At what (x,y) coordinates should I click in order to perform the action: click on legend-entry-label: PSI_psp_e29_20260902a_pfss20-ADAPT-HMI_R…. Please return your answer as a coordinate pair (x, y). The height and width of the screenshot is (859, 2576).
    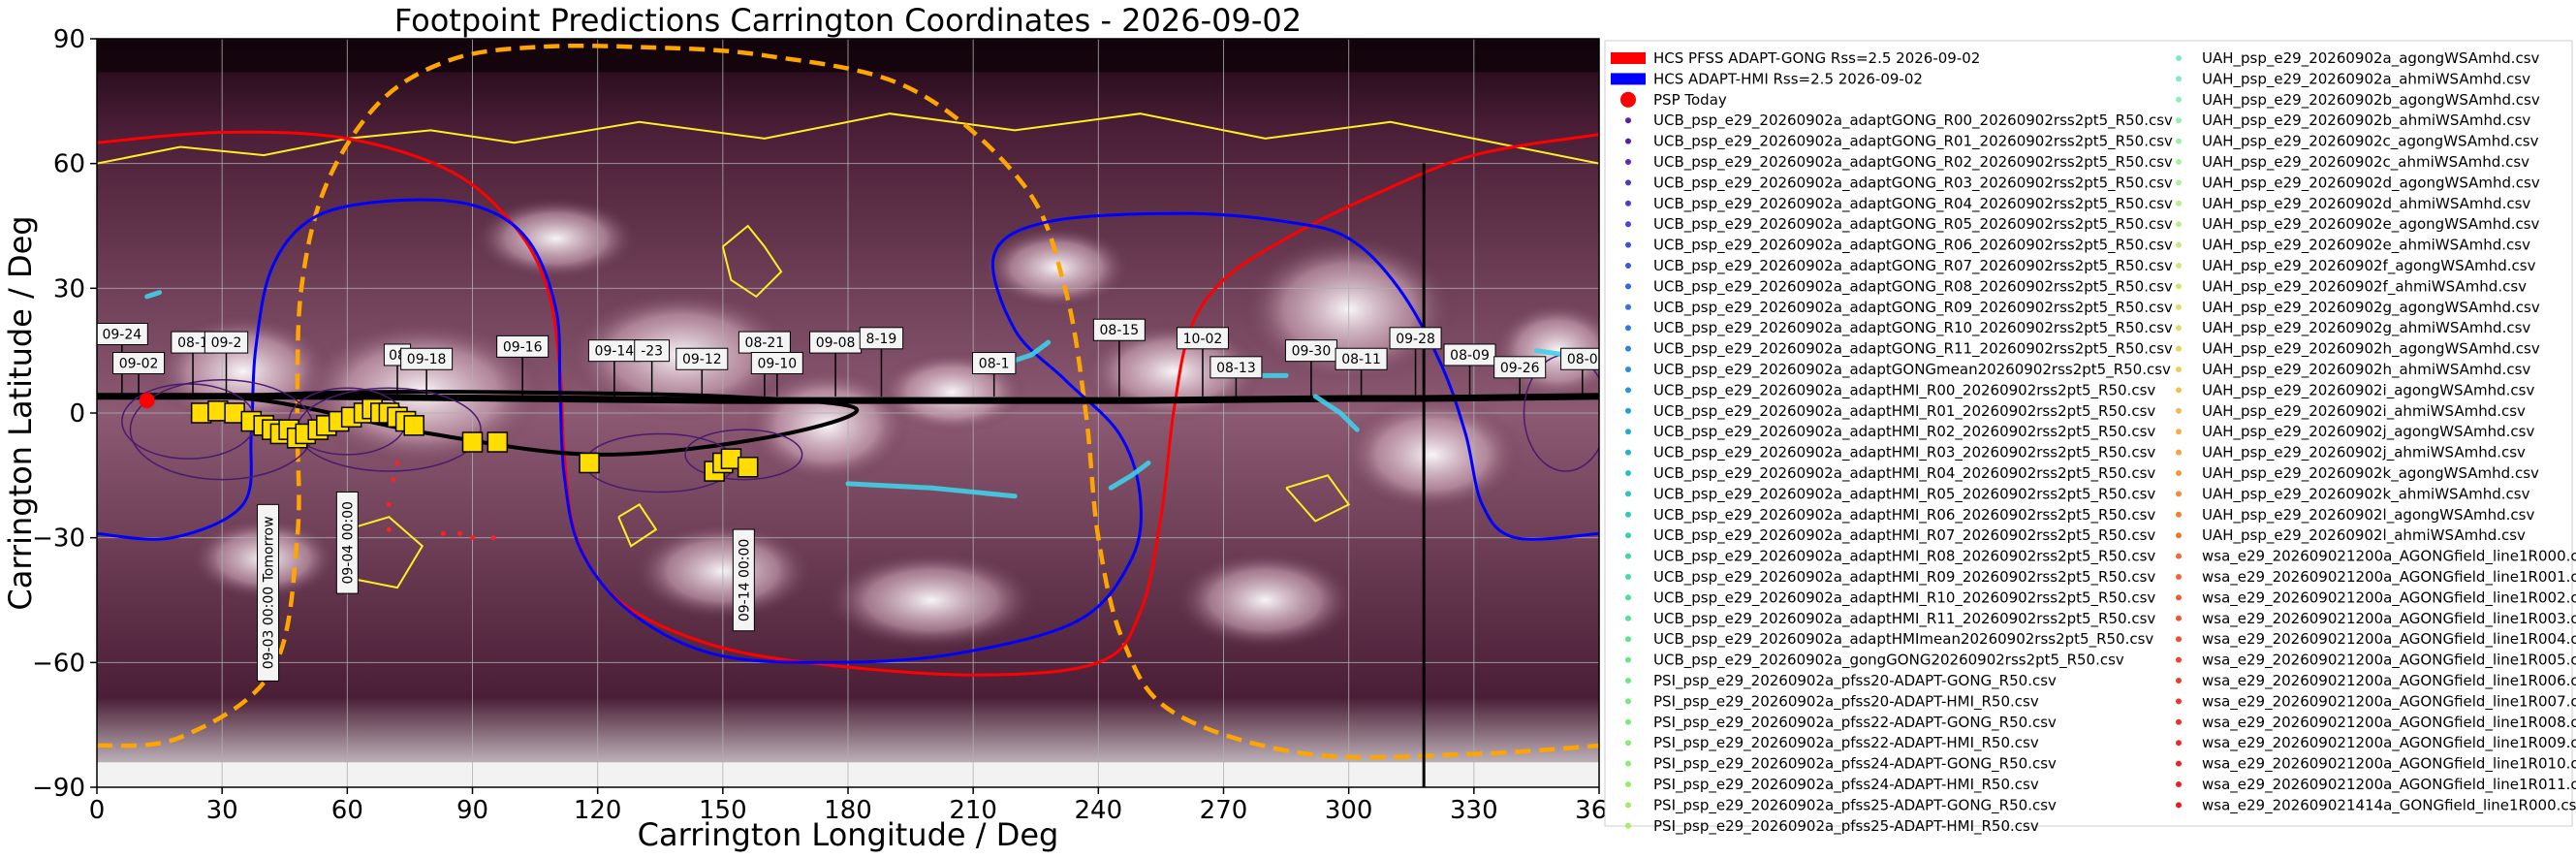
    Looking at the image, I should click on (1846, 701).